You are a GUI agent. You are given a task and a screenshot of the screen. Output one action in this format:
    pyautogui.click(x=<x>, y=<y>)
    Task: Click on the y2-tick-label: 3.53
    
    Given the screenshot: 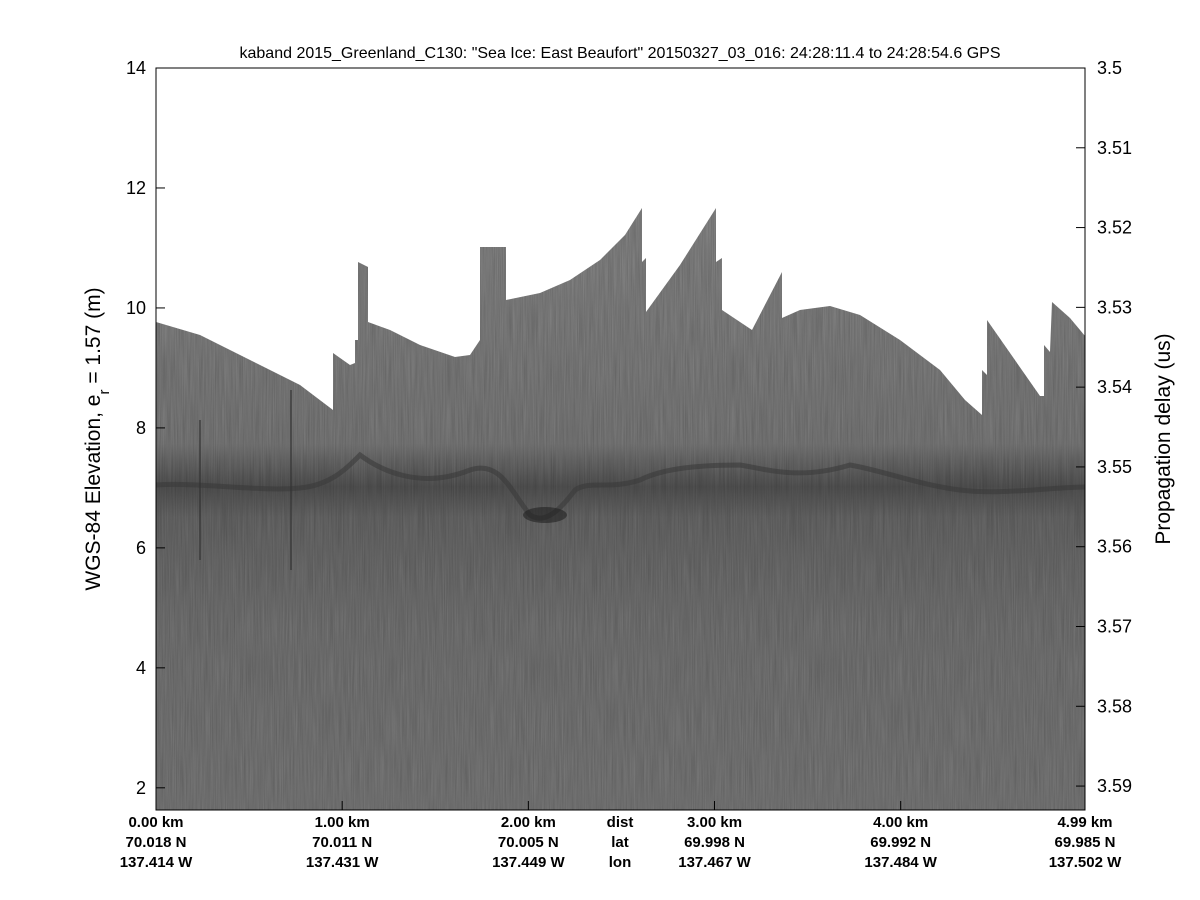 What is the action you would take?
    pyautogui.click(x=1114, y=307)
    